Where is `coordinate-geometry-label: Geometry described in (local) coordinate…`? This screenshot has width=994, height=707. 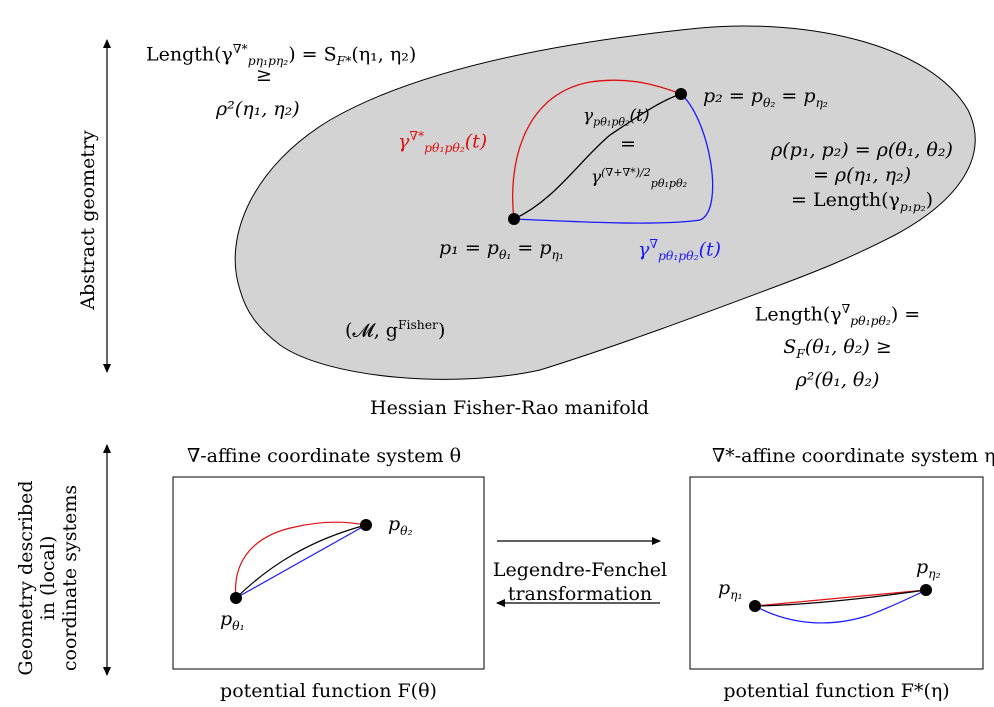
coordinate-geometry-label: Geometry described in (local) coordinate… is located at coordinates (48, 578).